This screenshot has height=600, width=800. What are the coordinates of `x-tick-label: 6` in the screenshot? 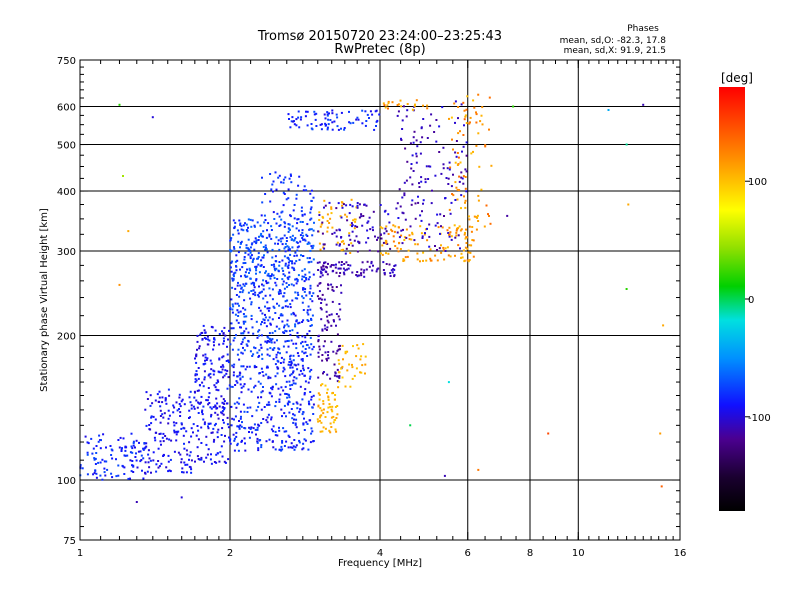 It's located at (468, 553).